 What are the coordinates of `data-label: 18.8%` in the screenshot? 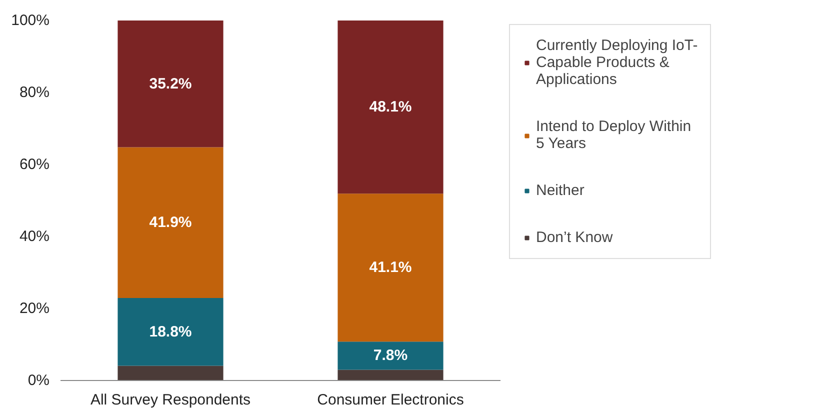 It's located at (170, 331).